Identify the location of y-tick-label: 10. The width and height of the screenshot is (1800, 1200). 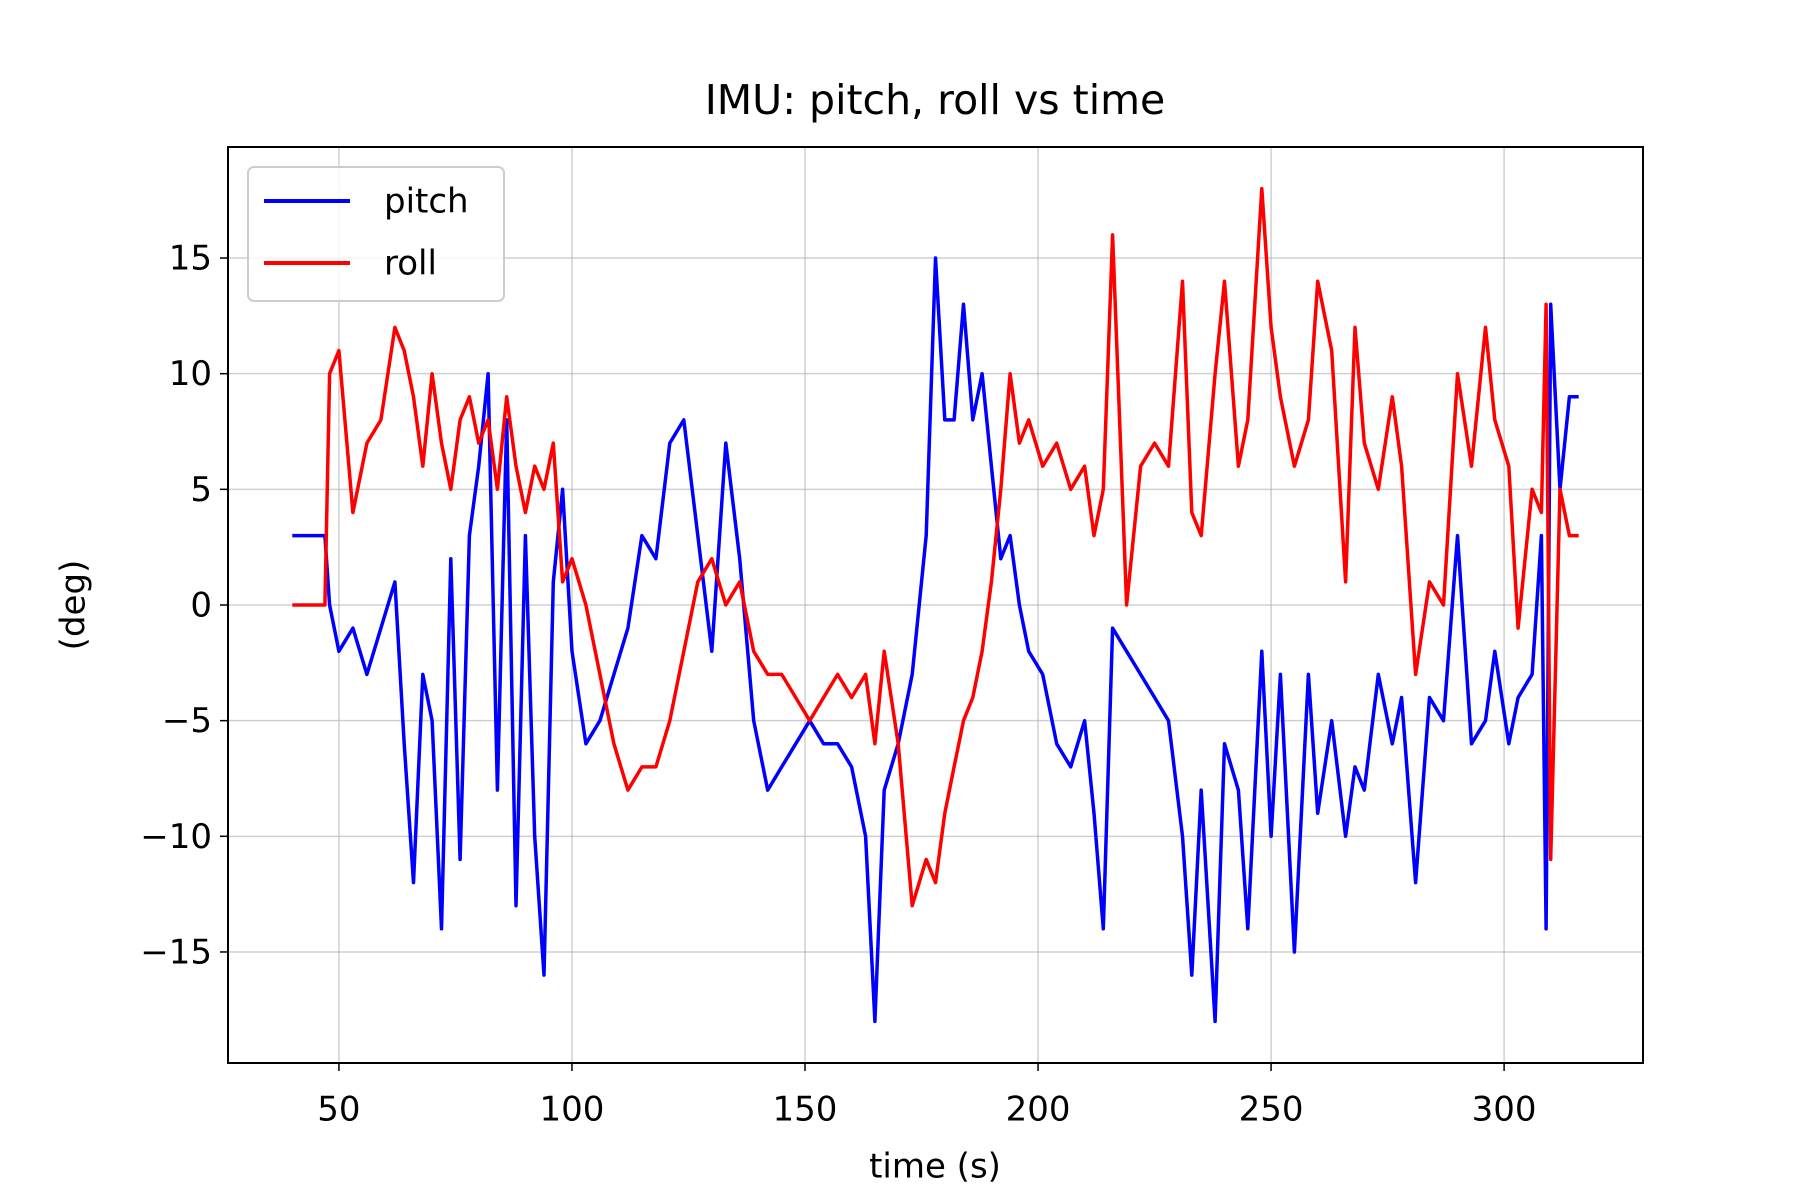
(190, 374).